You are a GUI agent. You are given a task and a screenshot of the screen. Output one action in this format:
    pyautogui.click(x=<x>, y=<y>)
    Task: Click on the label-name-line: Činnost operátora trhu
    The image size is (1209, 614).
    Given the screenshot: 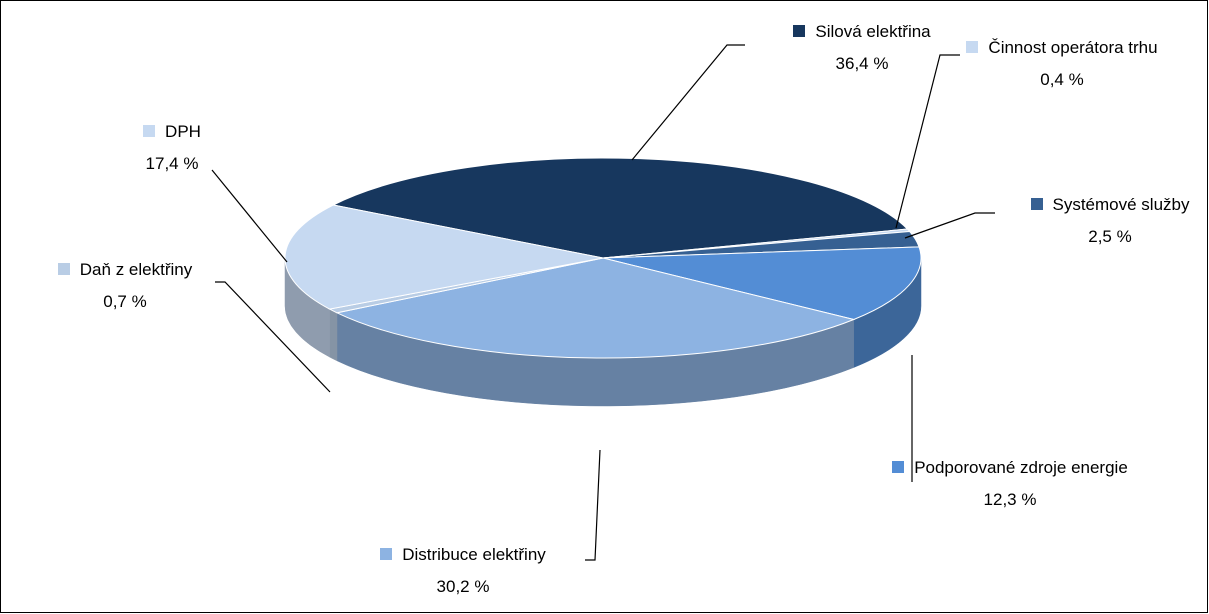 What is the action you would take?
    pyautogui.click(x=1062, y=48)
    